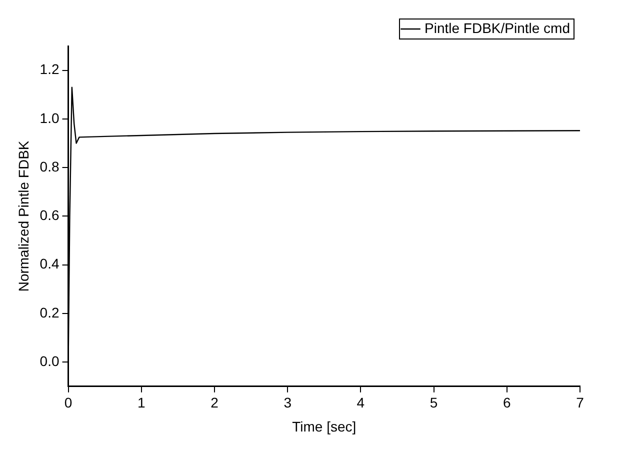 The width and height of the screenshot is (617, 452). Describe the element at coordinates (324, 426) in the screenshot. I see `x-axis-title: Time [sec]` at that location.